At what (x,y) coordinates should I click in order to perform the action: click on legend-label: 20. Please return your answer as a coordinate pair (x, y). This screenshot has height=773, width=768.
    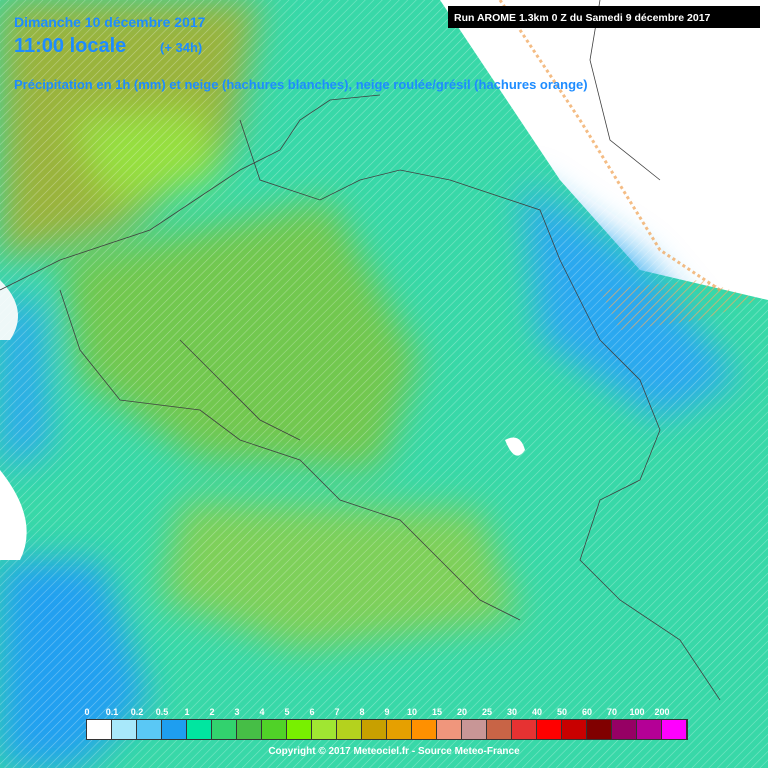
    Looking at the image, I should click on (462, 712).